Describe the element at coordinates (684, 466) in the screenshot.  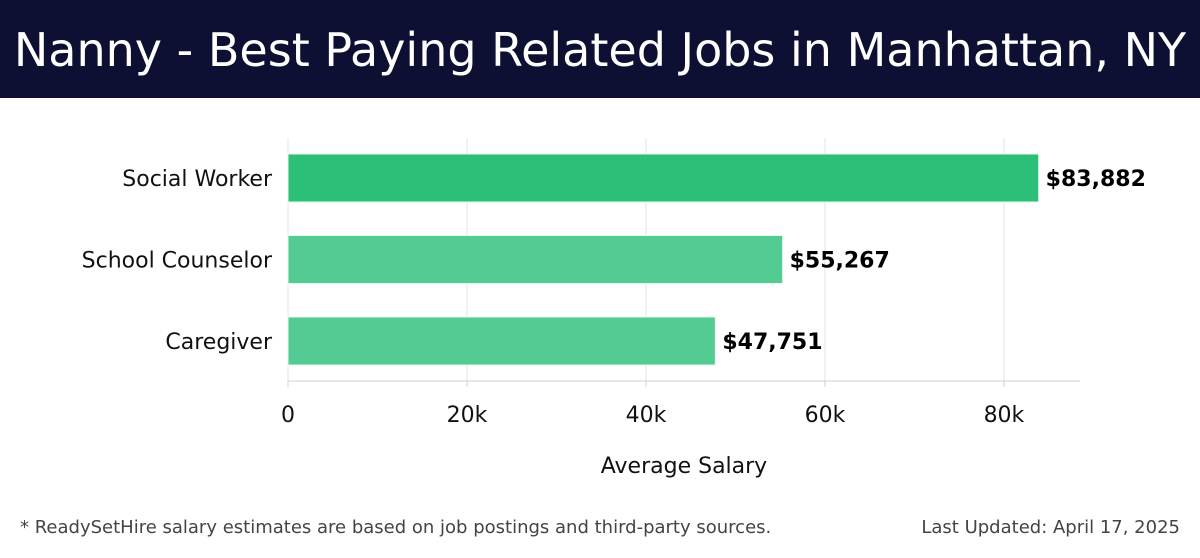
I see `x-axis-title: Average Salary` at that location.